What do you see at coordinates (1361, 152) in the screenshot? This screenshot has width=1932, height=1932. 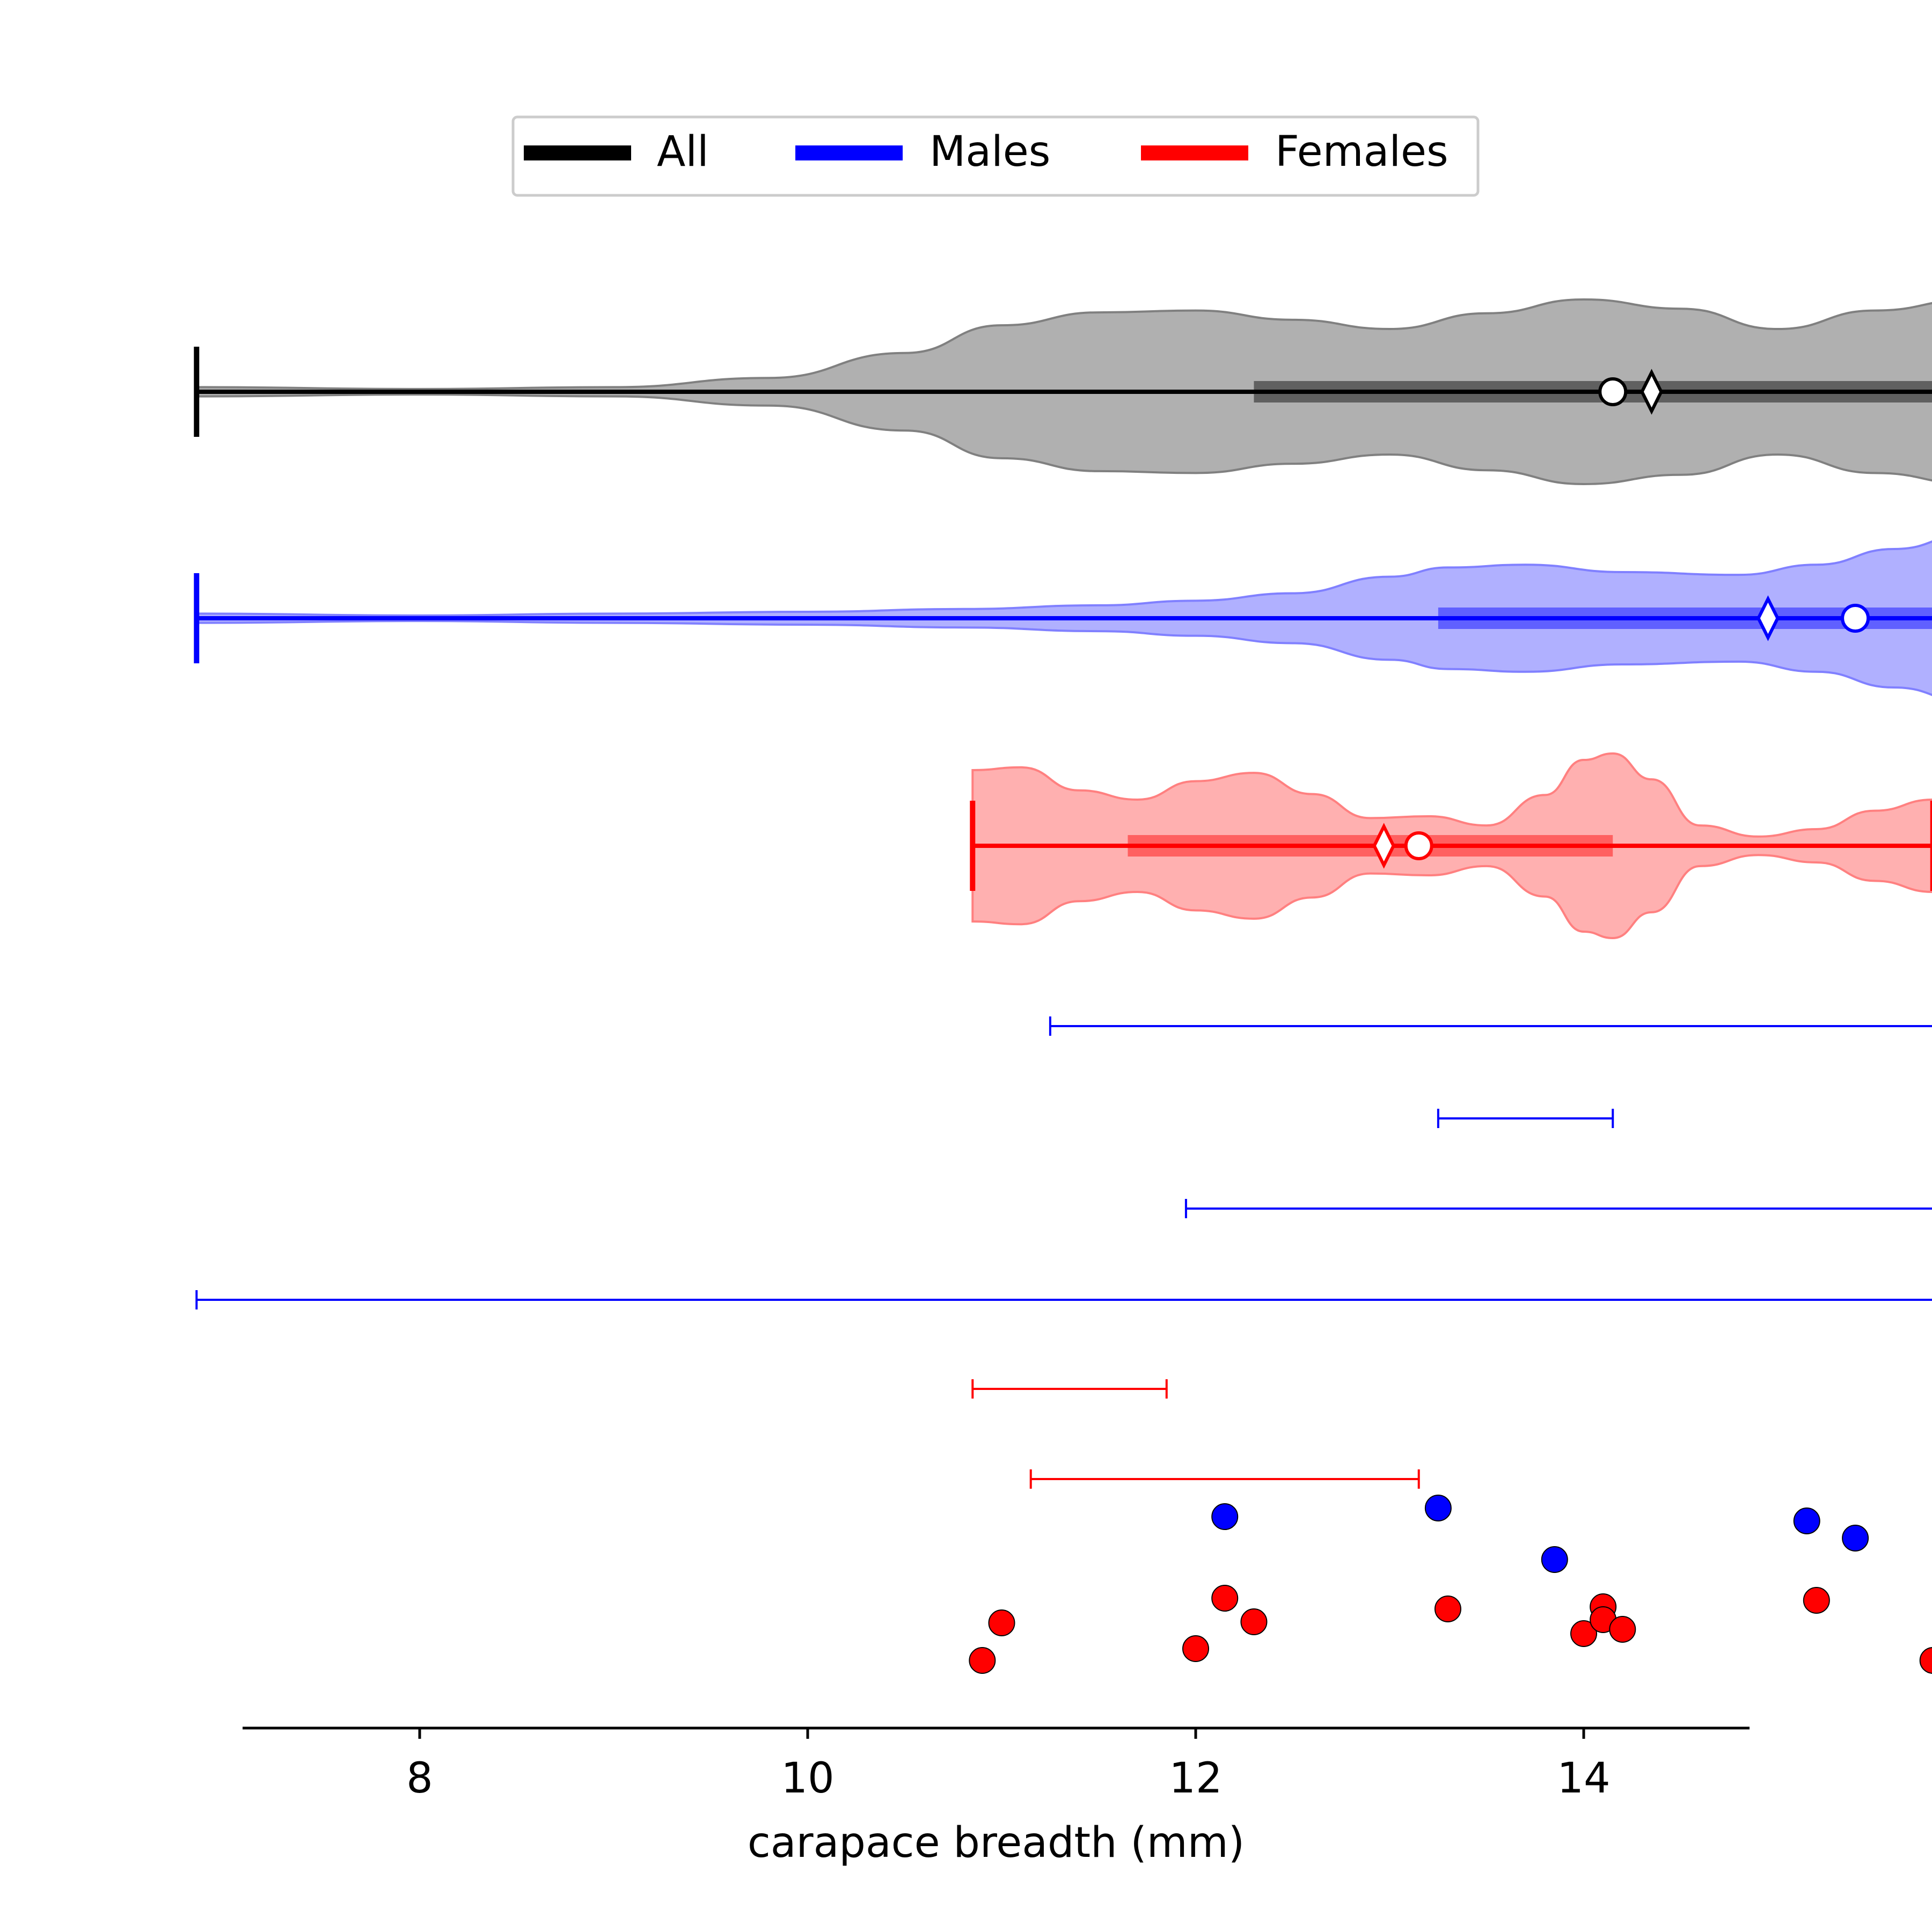 I see `legend-label-females: Females` at bounding box center [1361, 152].